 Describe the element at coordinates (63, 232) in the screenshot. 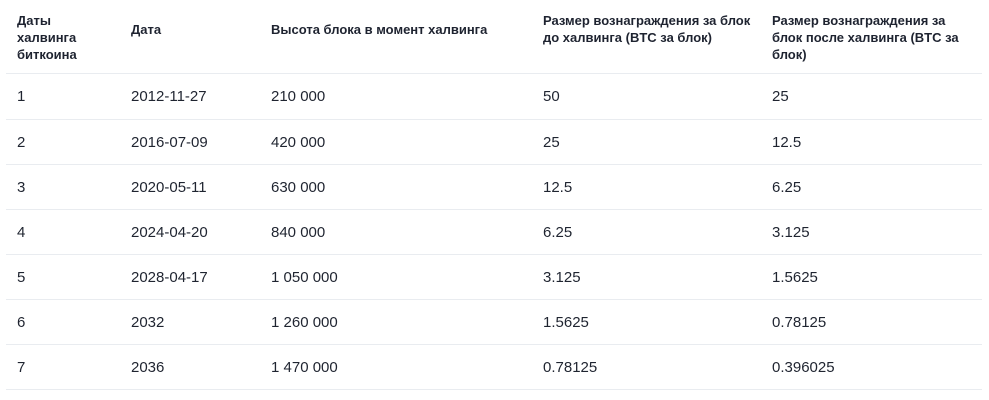

I see `cell-halving-number: 4` at that location.